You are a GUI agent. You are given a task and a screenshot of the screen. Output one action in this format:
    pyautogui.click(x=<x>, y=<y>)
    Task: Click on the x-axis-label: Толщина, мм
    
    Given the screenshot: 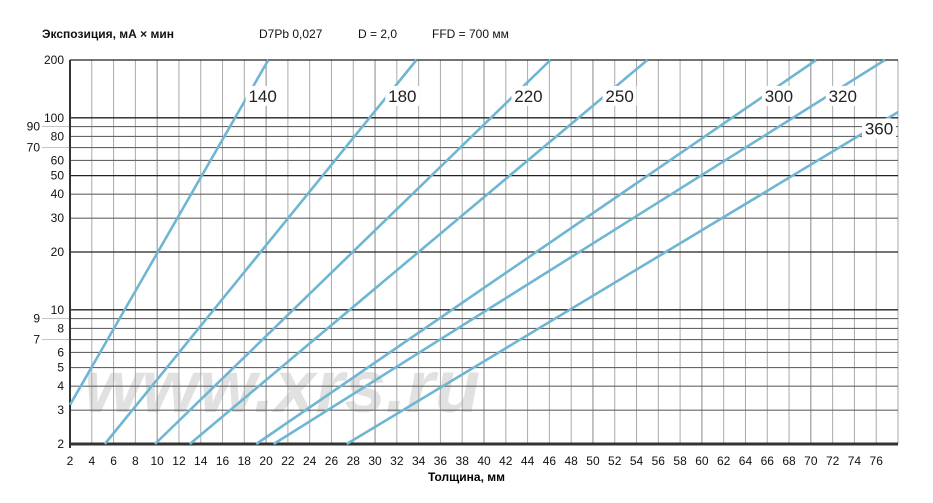 What is the action you would take?
    pyautogui.click(x=466, y=477)
    